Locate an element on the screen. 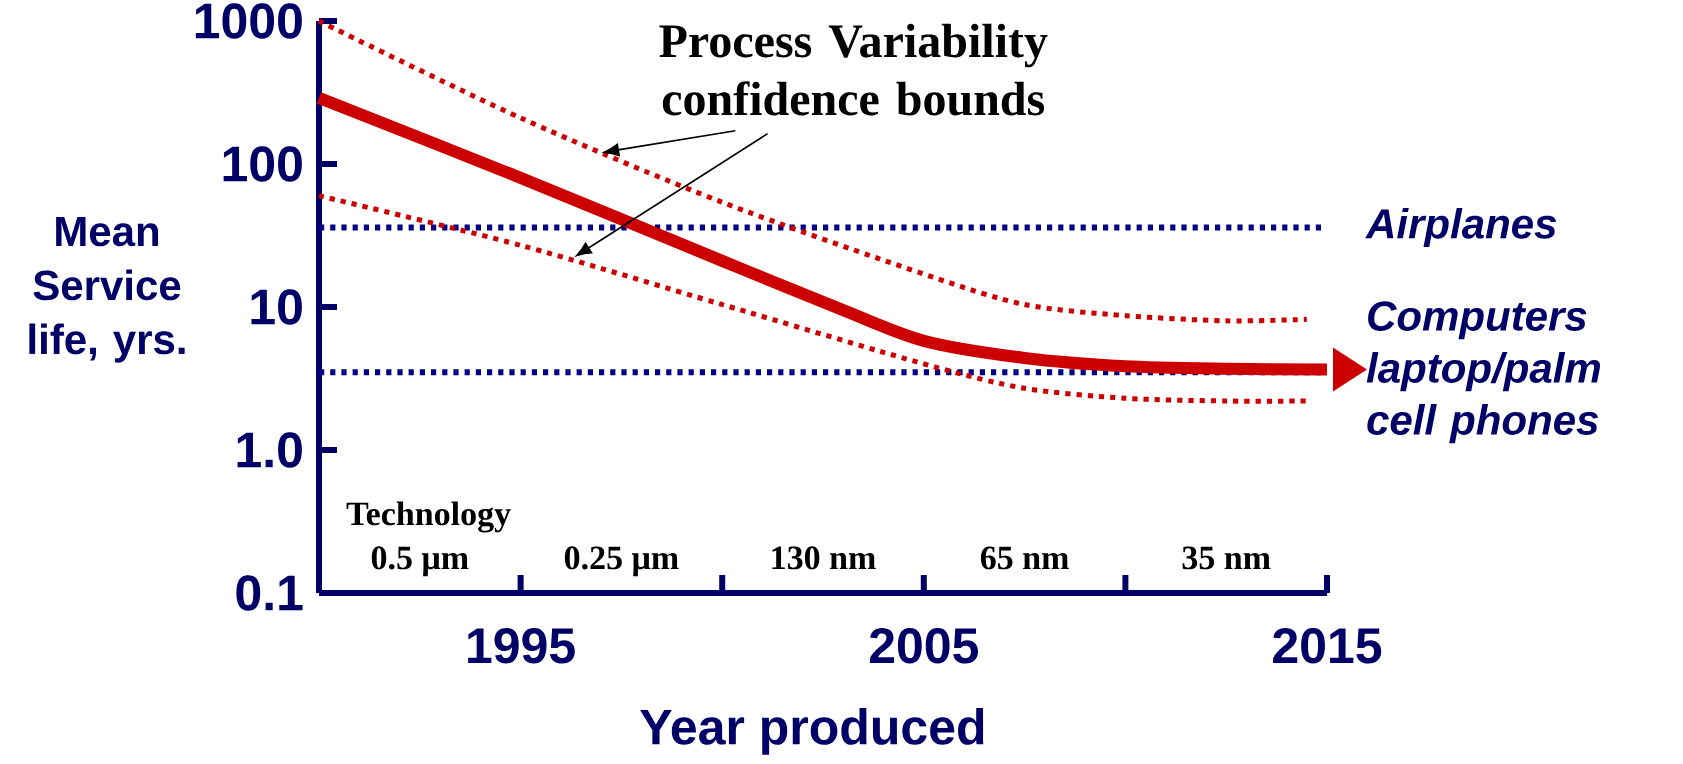  y-tick-label: 0.1 is located at coordinates (269, 593).